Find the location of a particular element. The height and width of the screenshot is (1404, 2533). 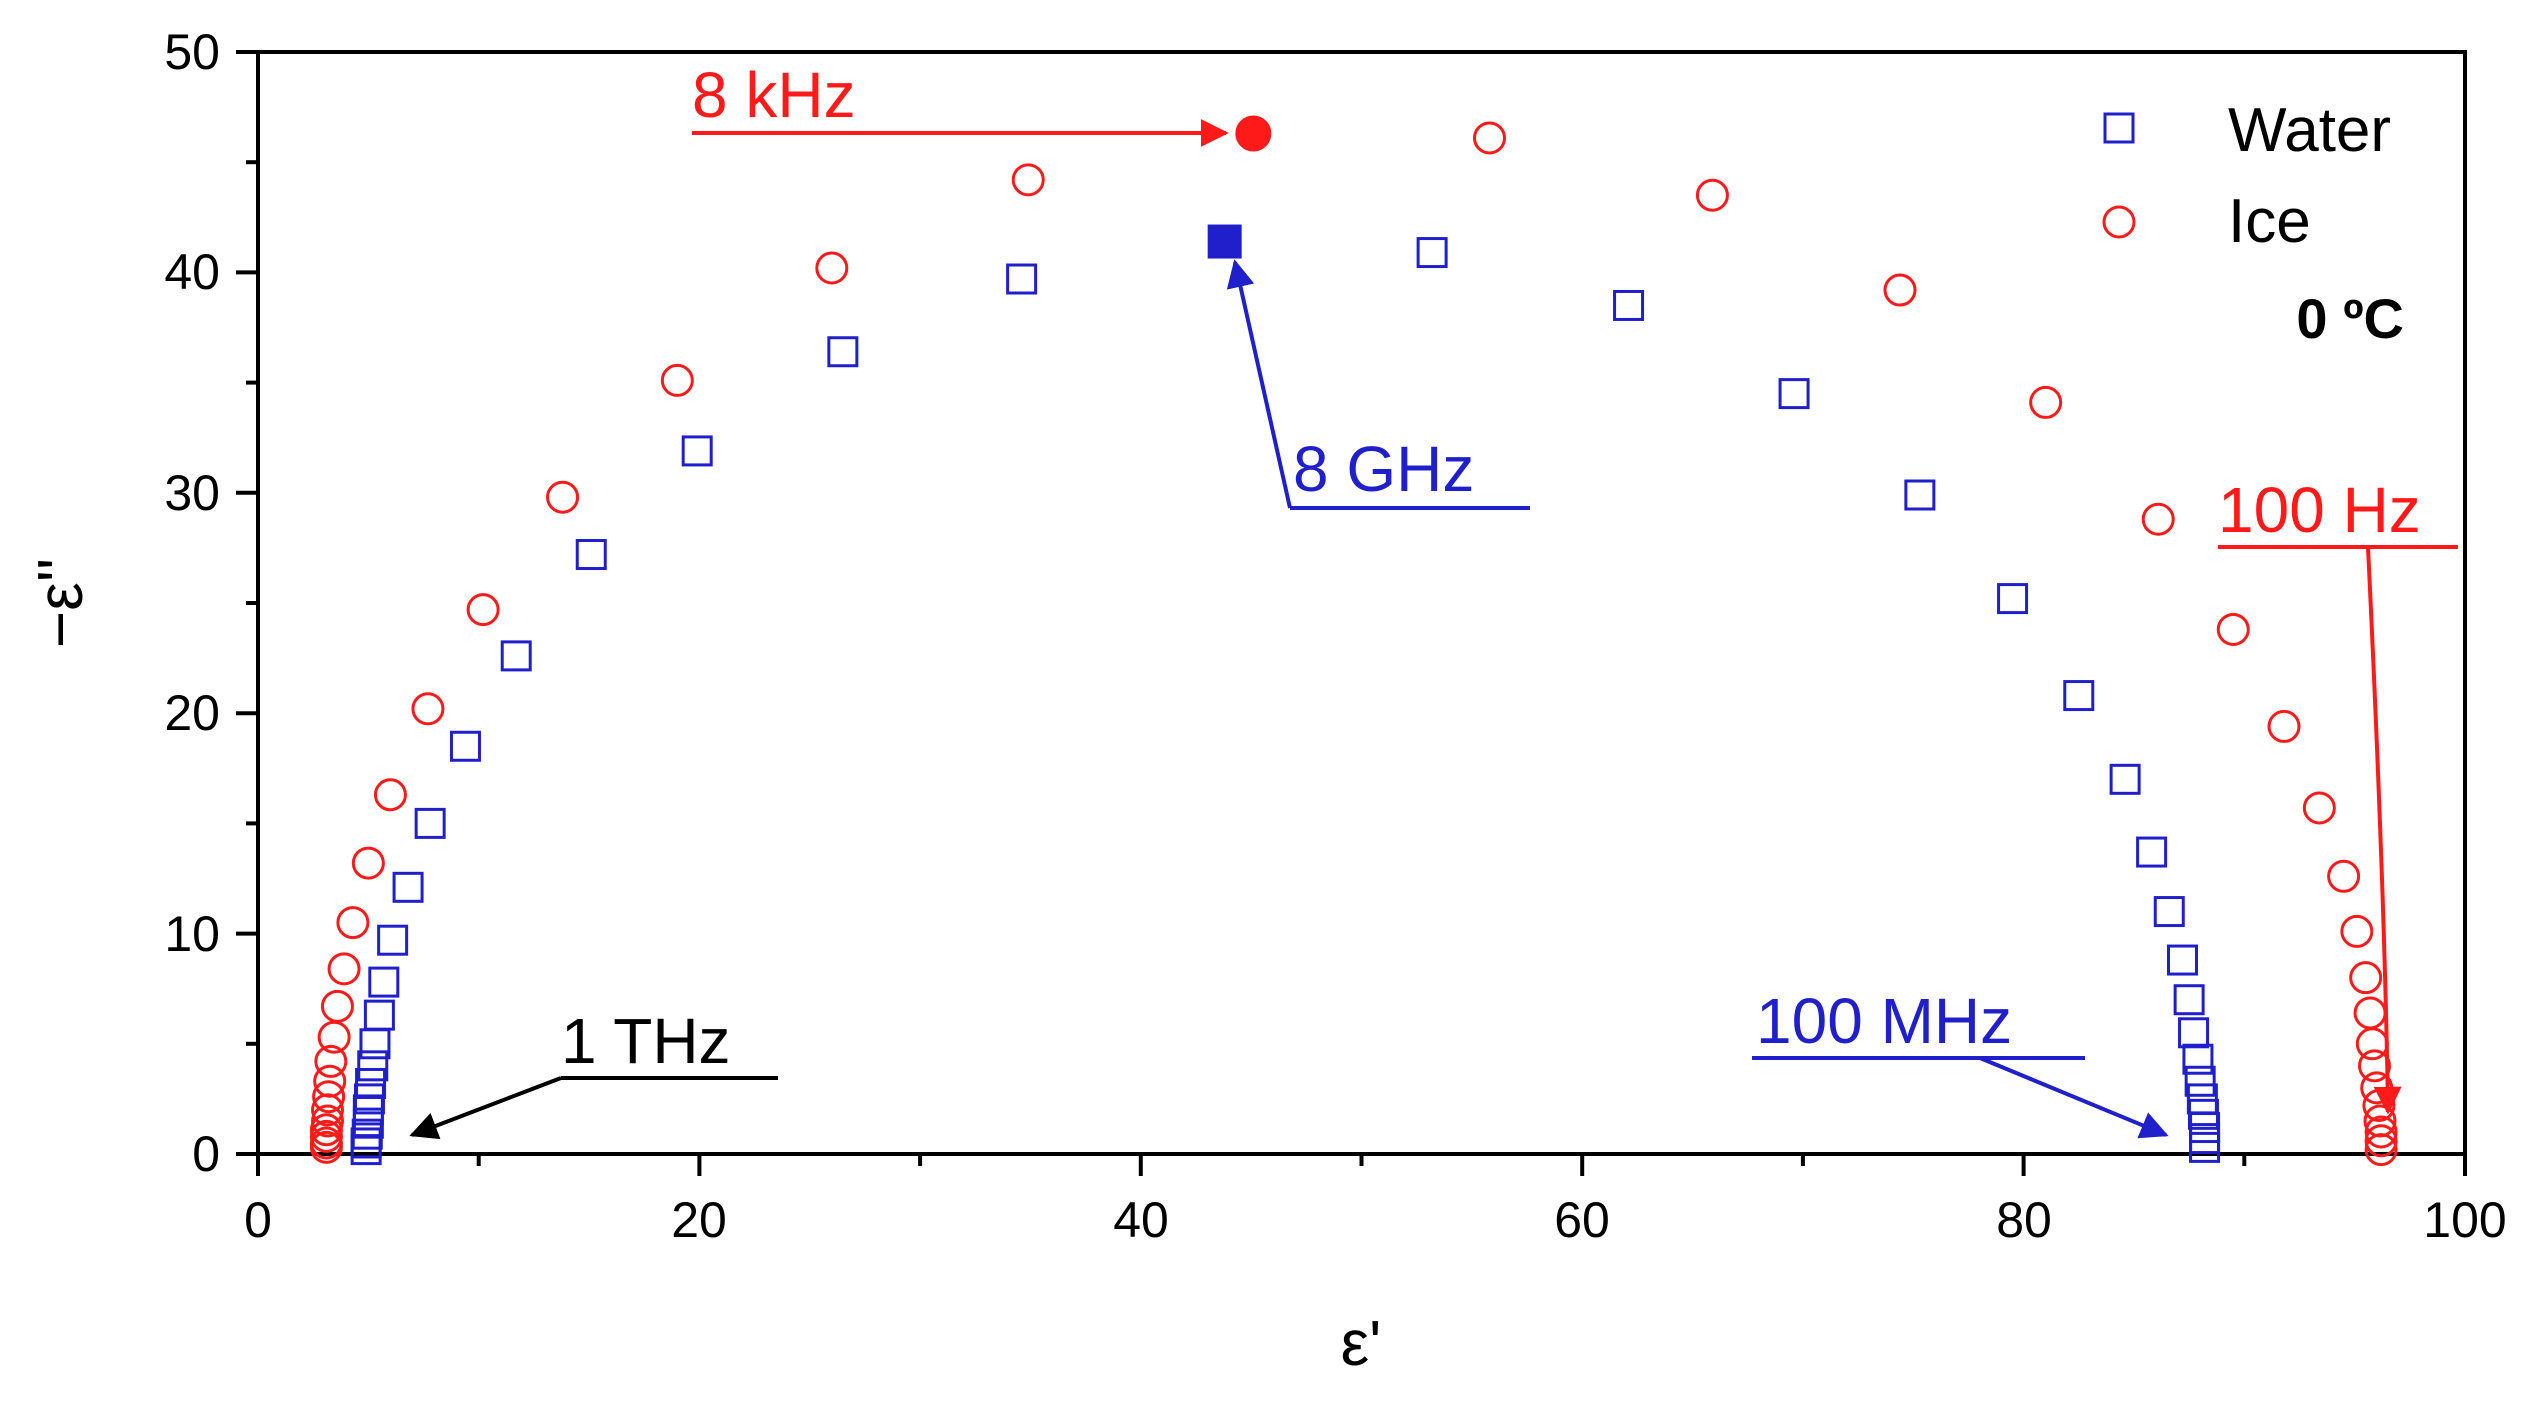

y-axis-title: −ε'' is located at coordinates (60, 603).